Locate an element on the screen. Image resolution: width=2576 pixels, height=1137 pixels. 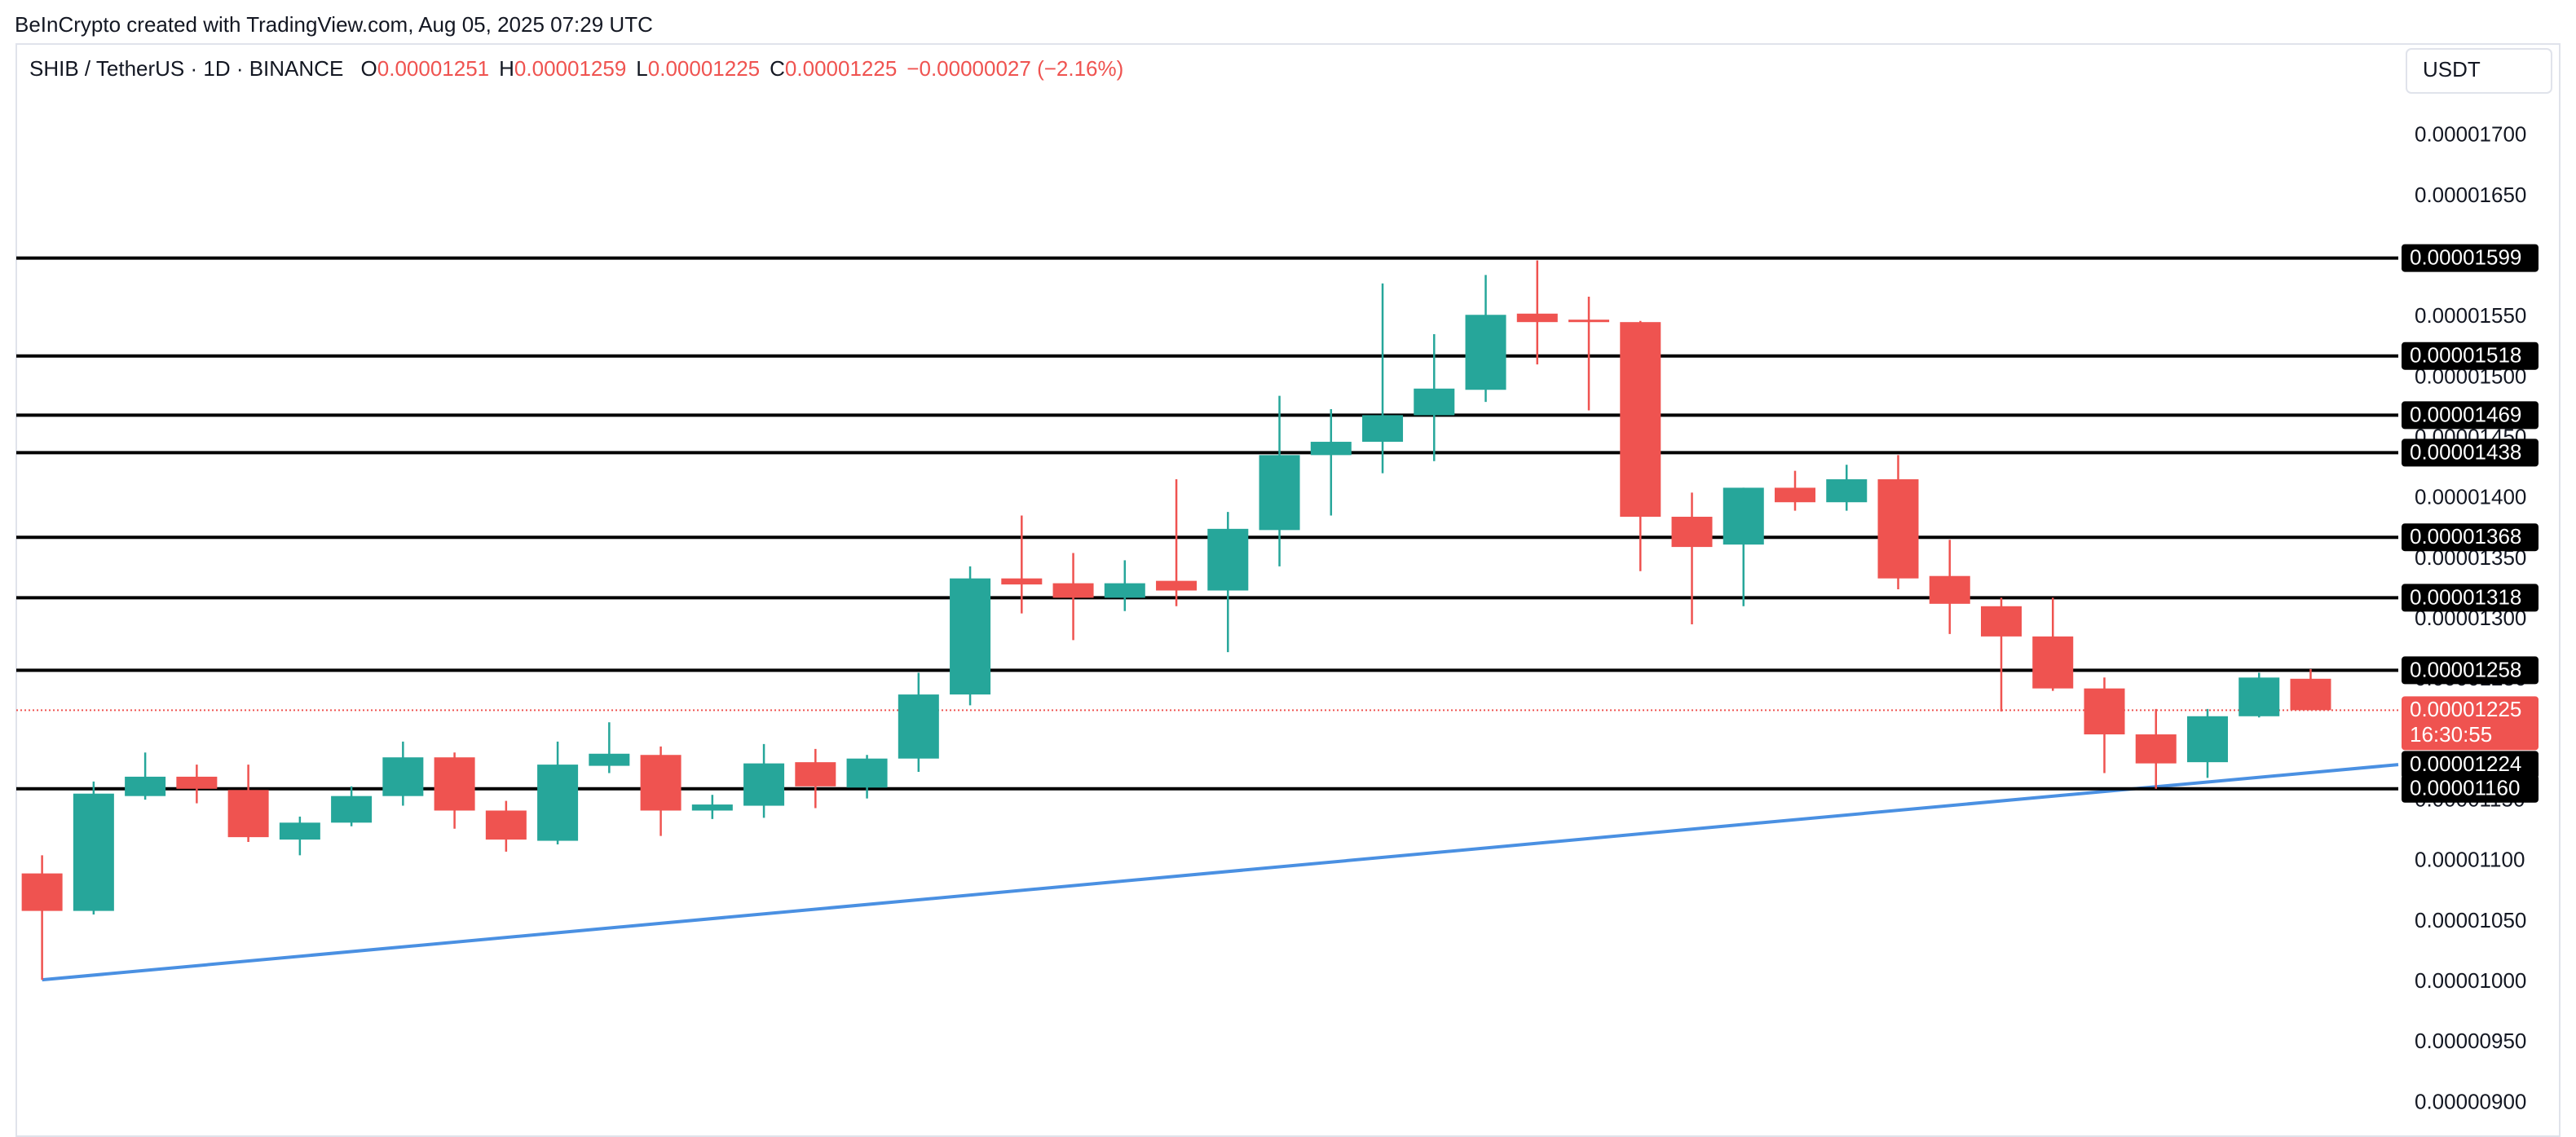
ohlc-value: 0.00001259 is located at coordinates (570, 69).